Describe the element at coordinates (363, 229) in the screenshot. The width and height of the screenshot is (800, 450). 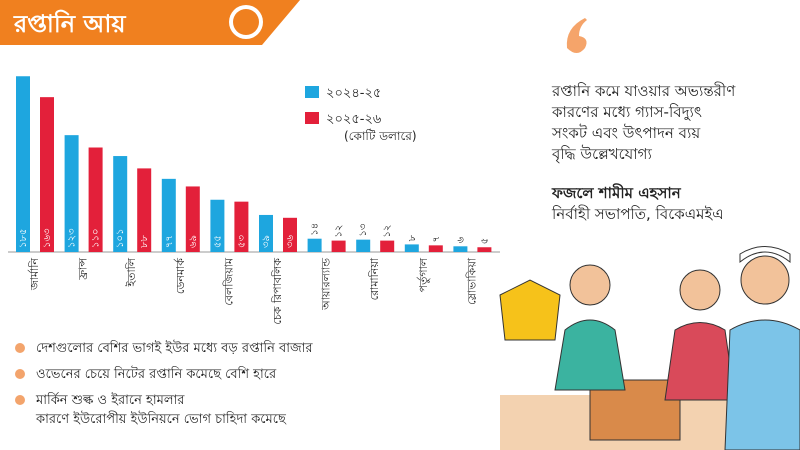
I see `value-label: ১৩` at that location.